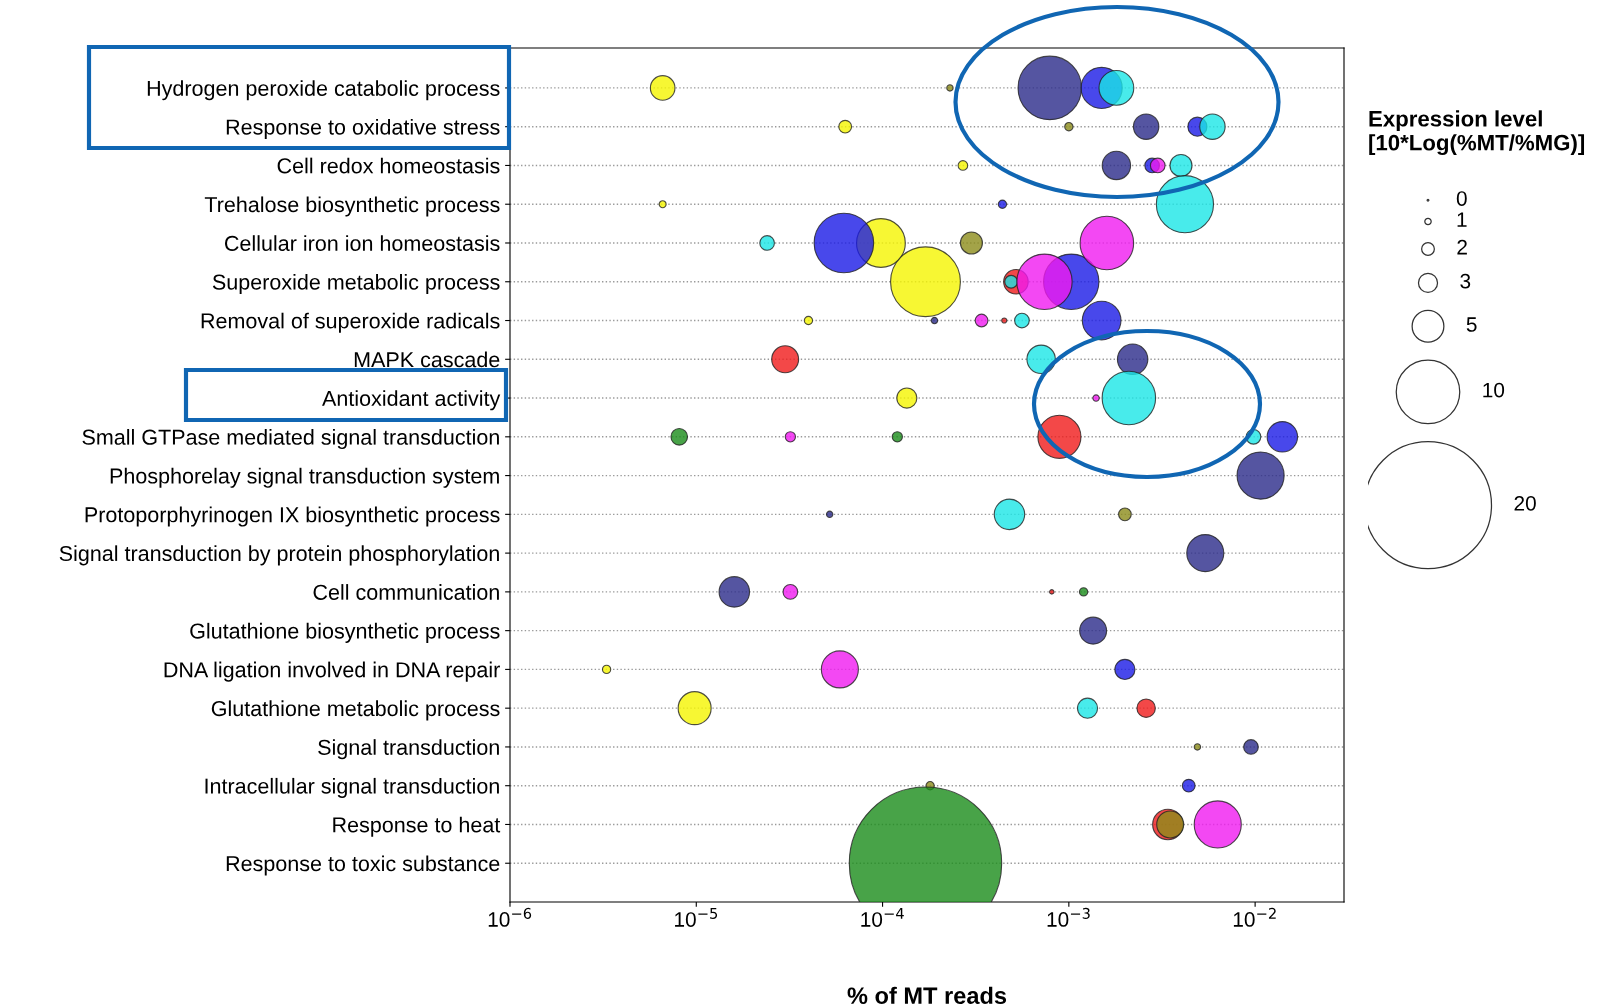  Describe the element at coordinates (388, 165) in the screenshot. I see `y-tick-label: Cell redox homeostasis` at that location.